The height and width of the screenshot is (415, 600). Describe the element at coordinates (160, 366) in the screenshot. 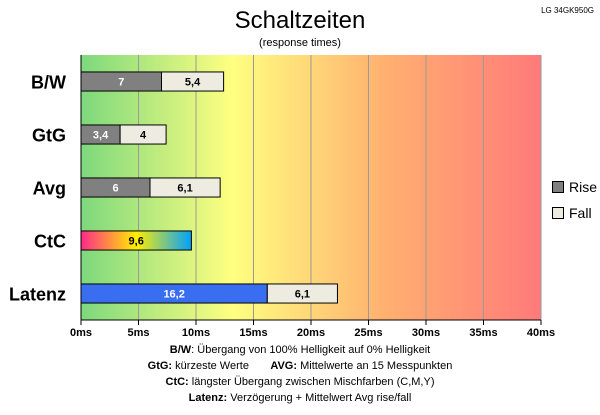

I see `footer-key-gtg: GtG:` at that location.